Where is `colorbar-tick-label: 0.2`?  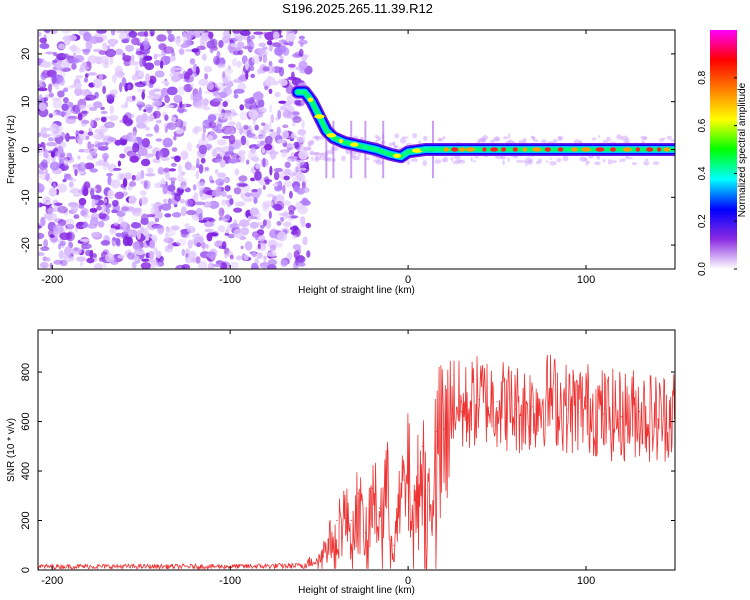 colorbar-tick-label: 0.2 is located at coordinates (702, 221).